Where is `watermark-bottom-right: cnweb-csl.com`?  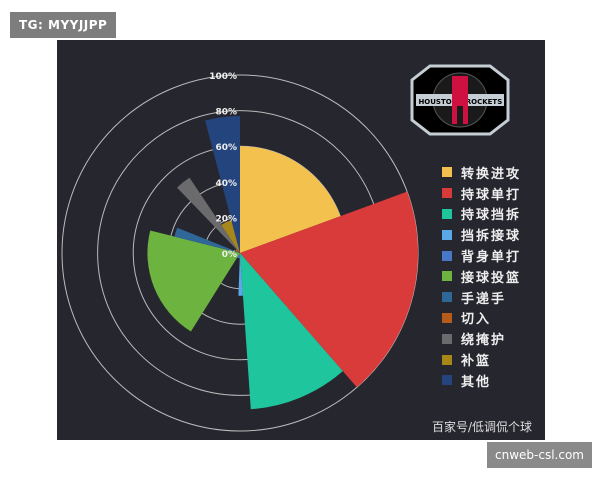
watermark-bottom-right: cnweb-csl.com is located at coordinates (539, 455).